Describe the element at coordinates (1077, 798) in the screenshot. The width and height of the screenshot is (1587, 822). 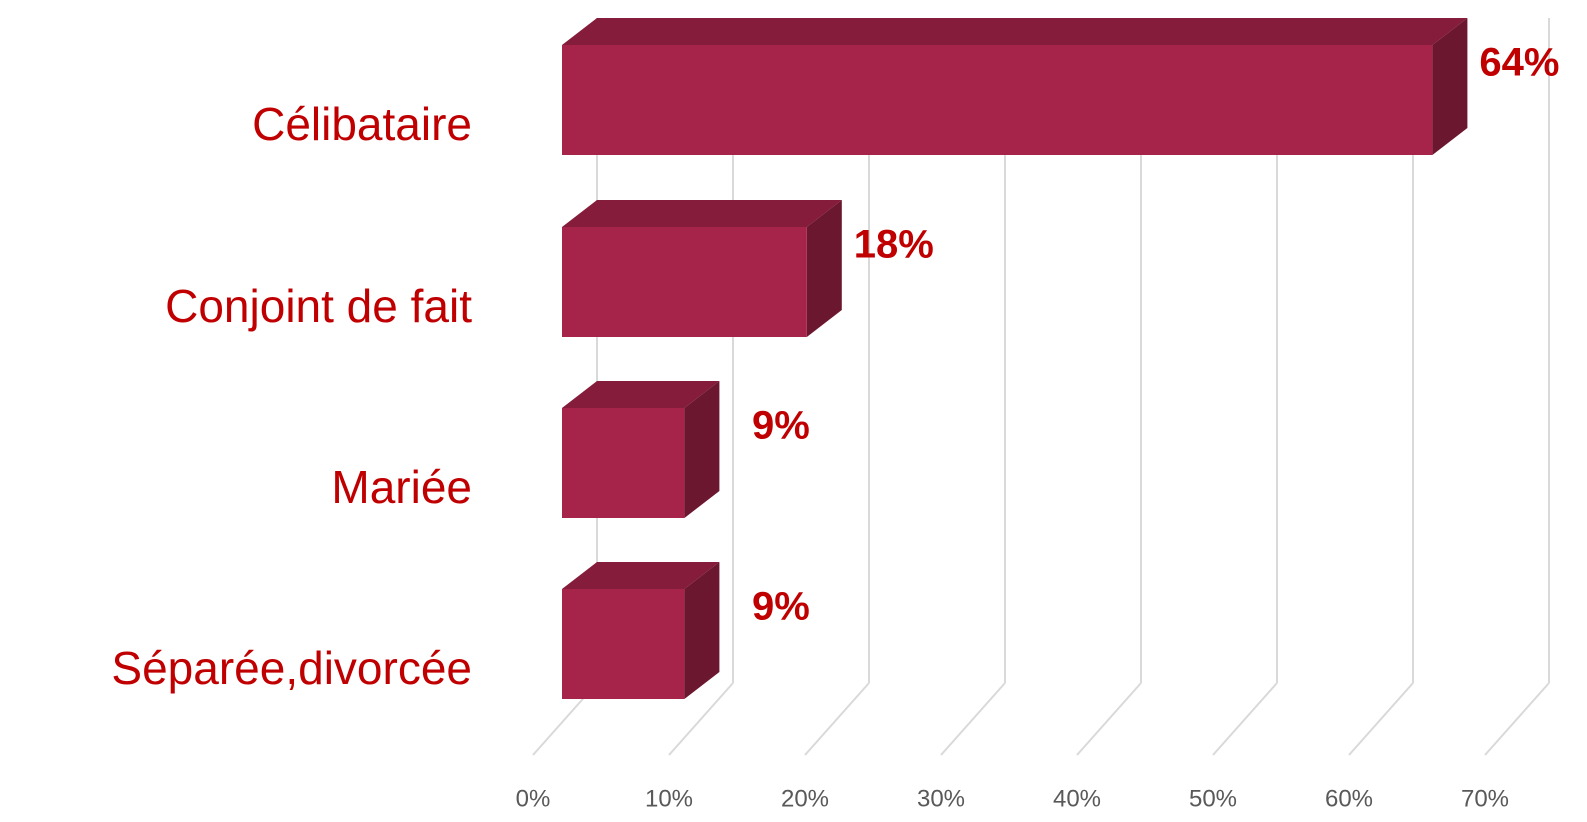
I see `x-tick-label: 40%` at that location.